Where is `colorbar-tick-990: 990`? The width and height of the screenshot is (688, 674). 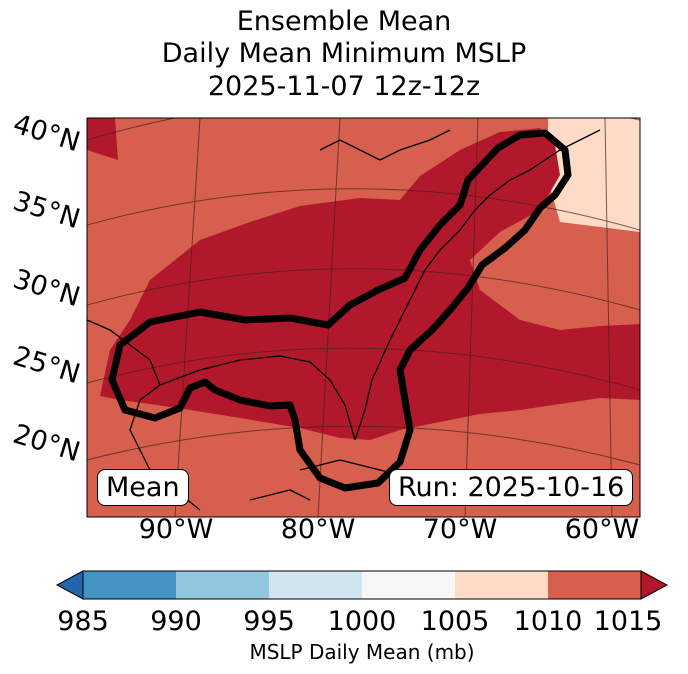 colorbar-tick-990: 990 is located at coordinates (176, 621).